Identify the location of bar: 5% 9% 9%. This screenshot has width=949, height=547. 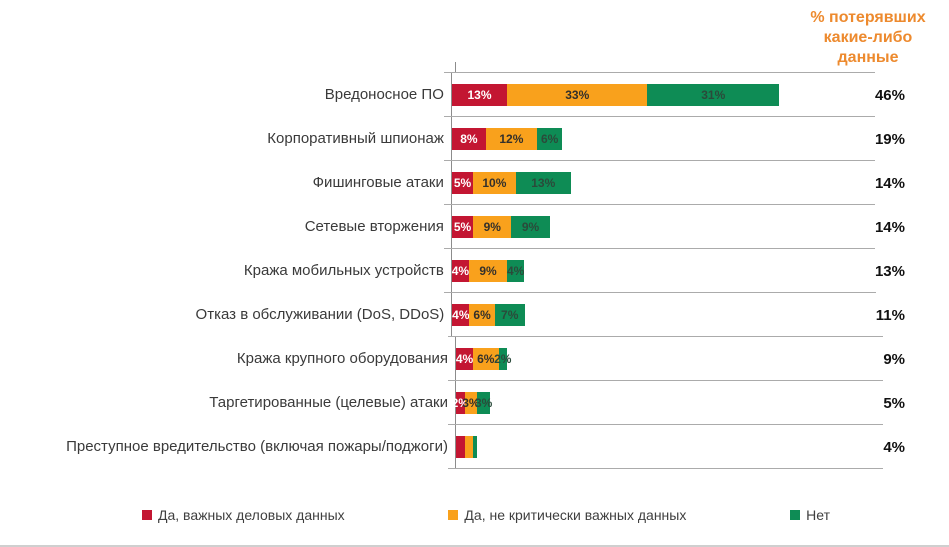
(500, 227).